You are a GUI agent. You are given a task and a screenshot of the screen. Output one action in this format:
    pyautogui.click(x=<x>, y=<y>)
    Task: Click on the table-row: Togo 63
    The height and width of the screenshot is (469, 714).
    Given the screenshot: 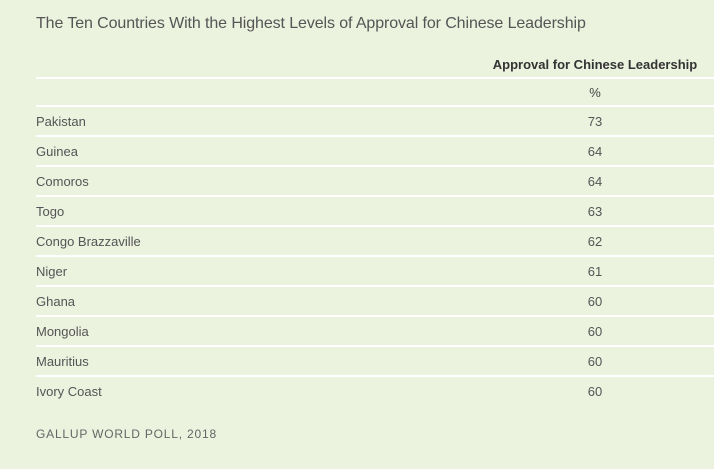 What is the action you would take?
    pyautogui.click(x=375, y=212)
    